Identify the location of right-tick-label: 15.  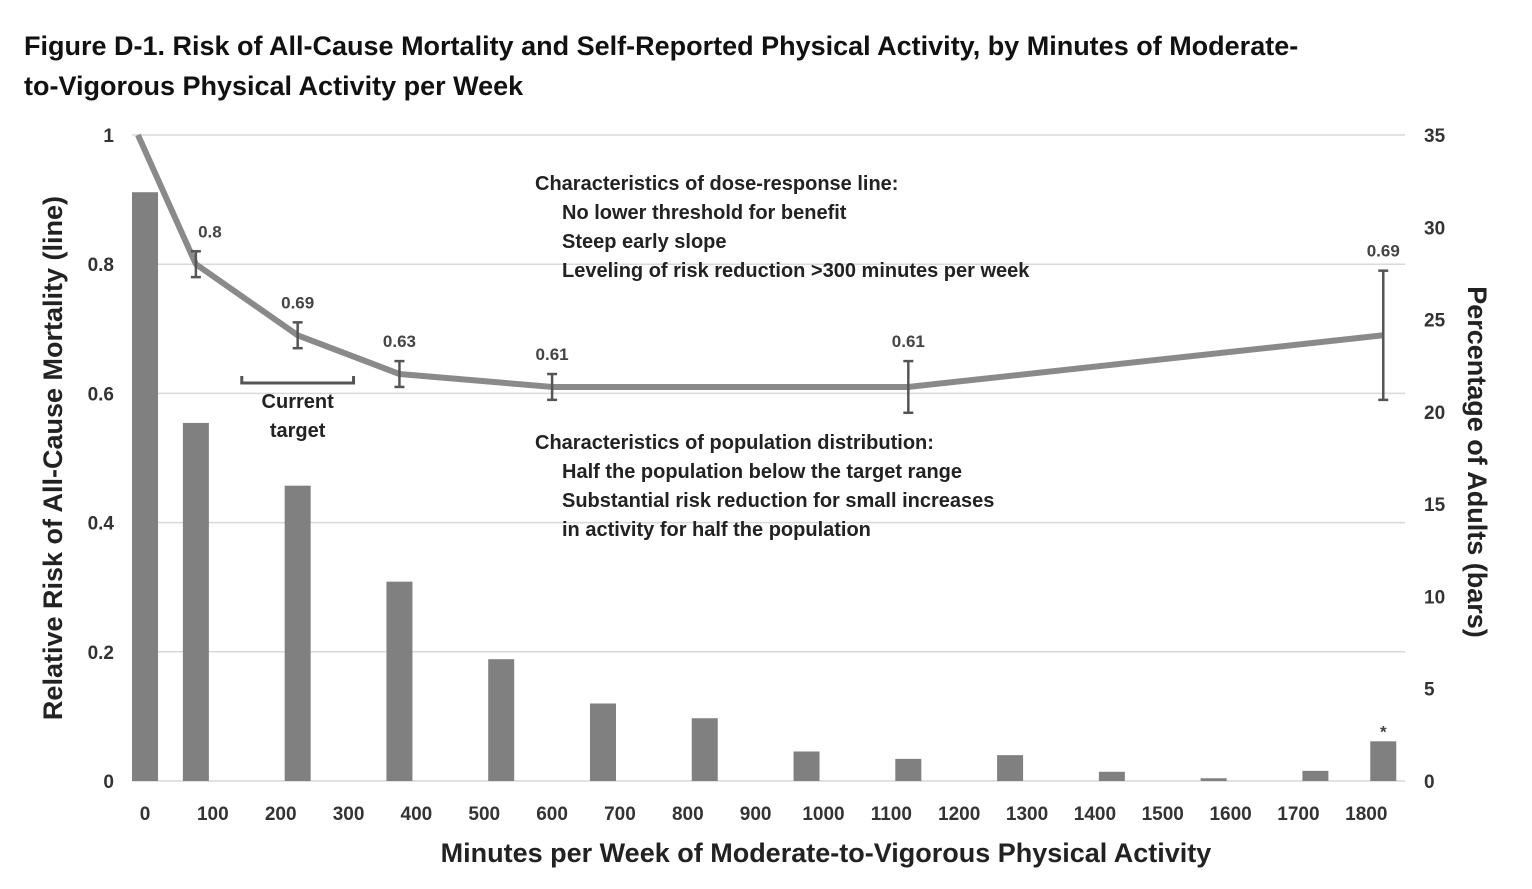
(1435, 505).